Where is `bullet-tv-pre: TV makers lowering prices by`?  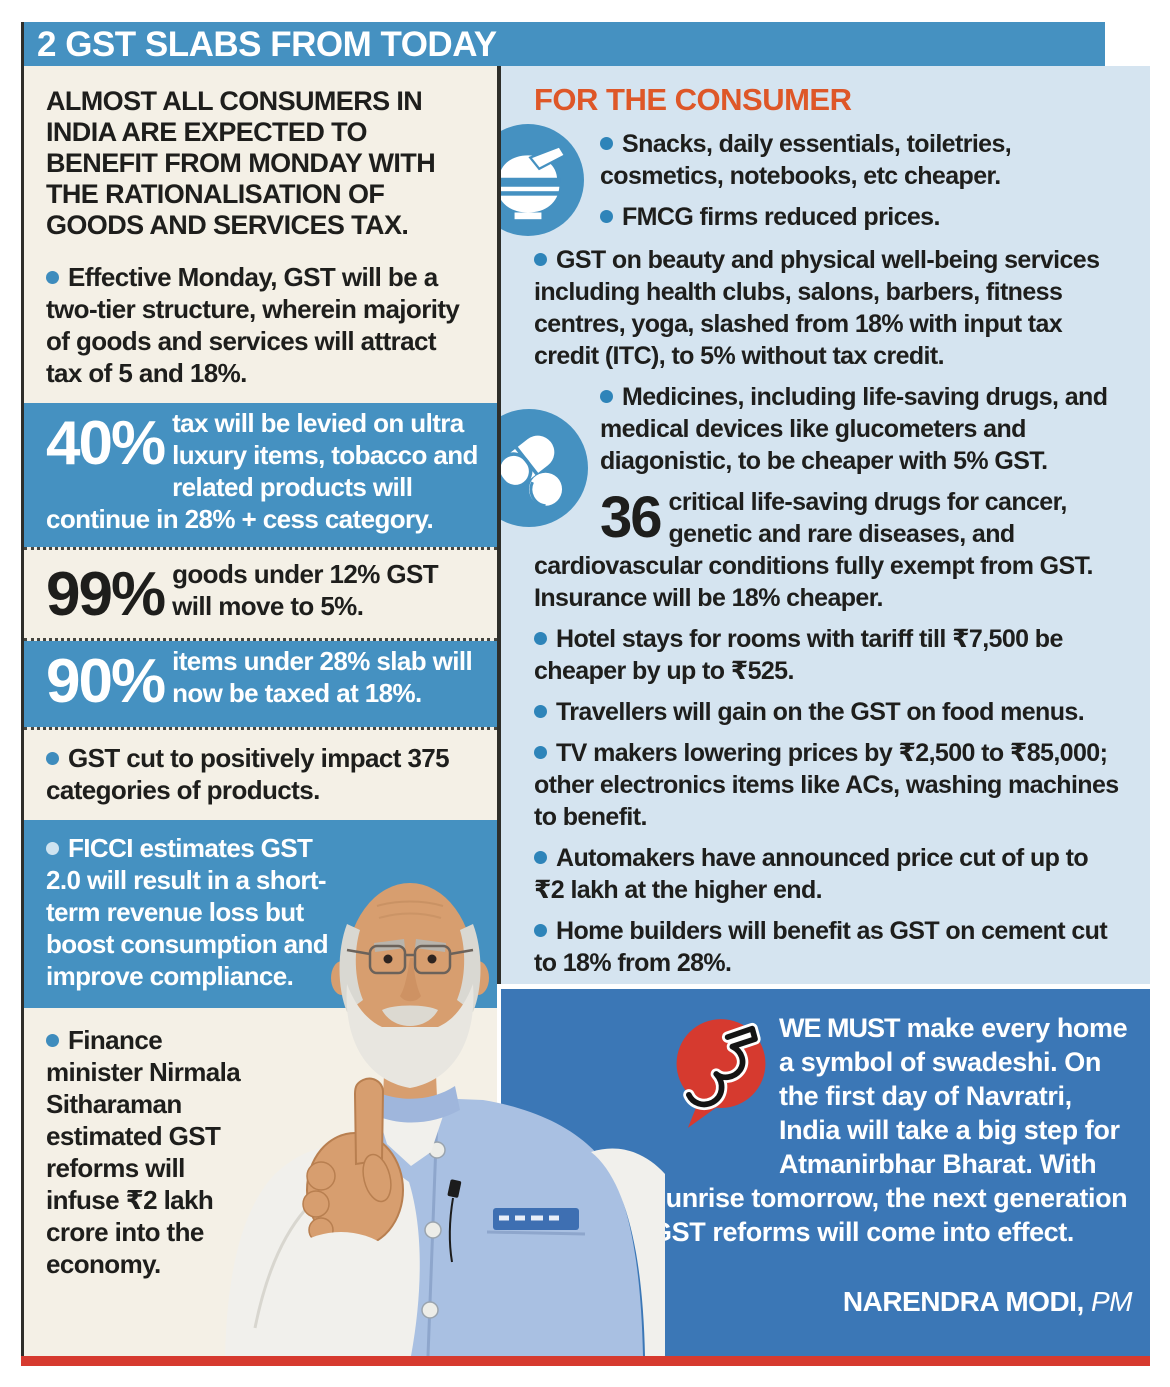
bullet-tv-pre: TV makers lowering prices by is located at coordinates (727, 753).